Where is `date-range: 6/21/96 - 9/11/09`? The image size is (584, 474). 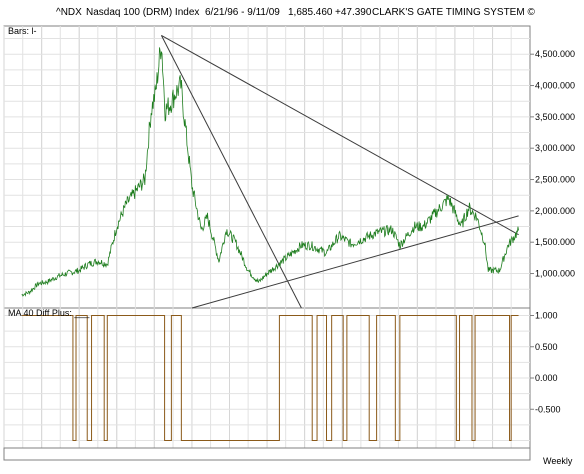 date-range: 6/21/96 - 9/11/09 is located at coordinates (242, 12).